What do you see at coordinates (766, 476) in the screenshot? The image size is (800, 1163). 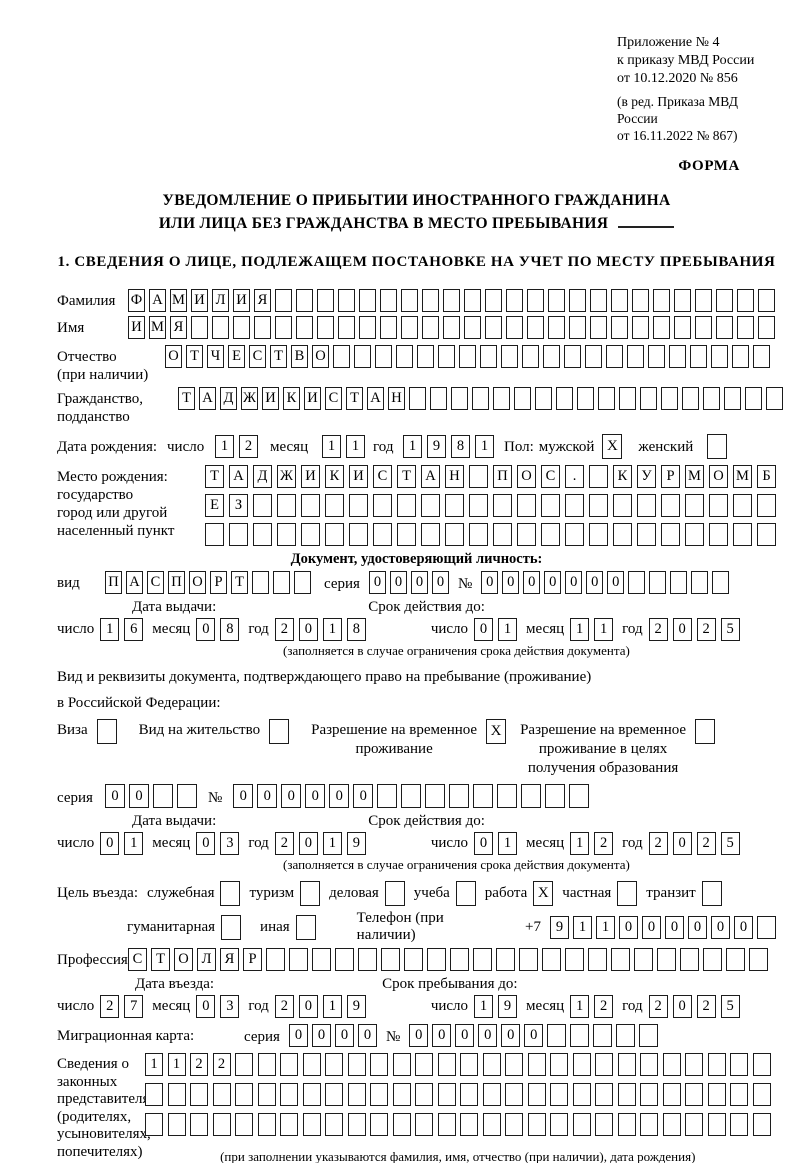 I see `char-cell: Б` at bounding box center [766, 476].